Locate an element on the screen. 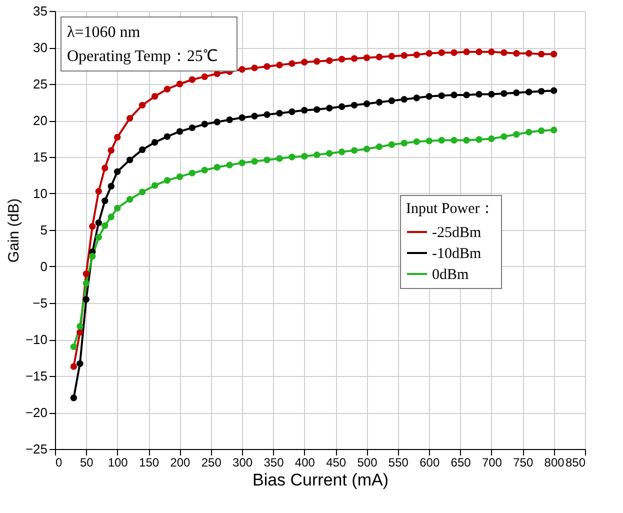 The image size is (623, 513). annotation: Operating Temp：25℃ is located at coordinates (142, 56).